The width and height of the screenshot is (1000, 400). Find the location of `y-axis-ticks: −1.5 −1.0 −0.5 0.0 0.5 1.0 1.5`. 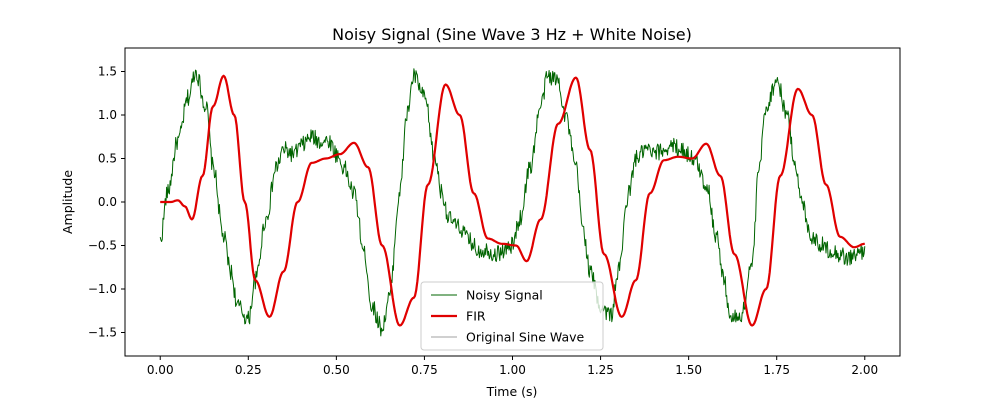

y-axis-ticks: −1.5 −1.0 −0.5 0.0 0.5 1.0 1.5 is located at coordinates (106, 202).